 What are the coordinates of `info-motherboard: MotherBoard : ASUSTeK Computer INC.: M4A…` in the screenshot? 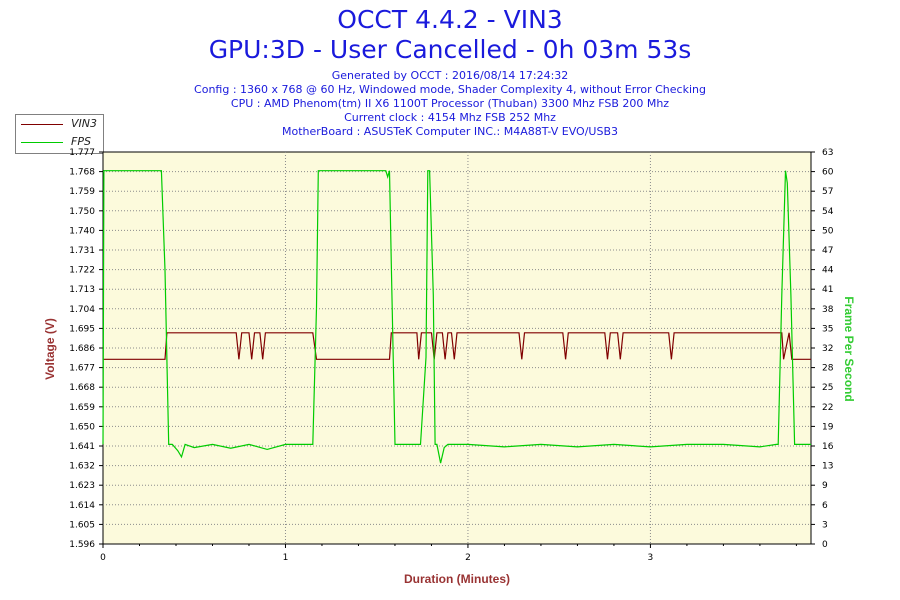 It's located at (449, 131).